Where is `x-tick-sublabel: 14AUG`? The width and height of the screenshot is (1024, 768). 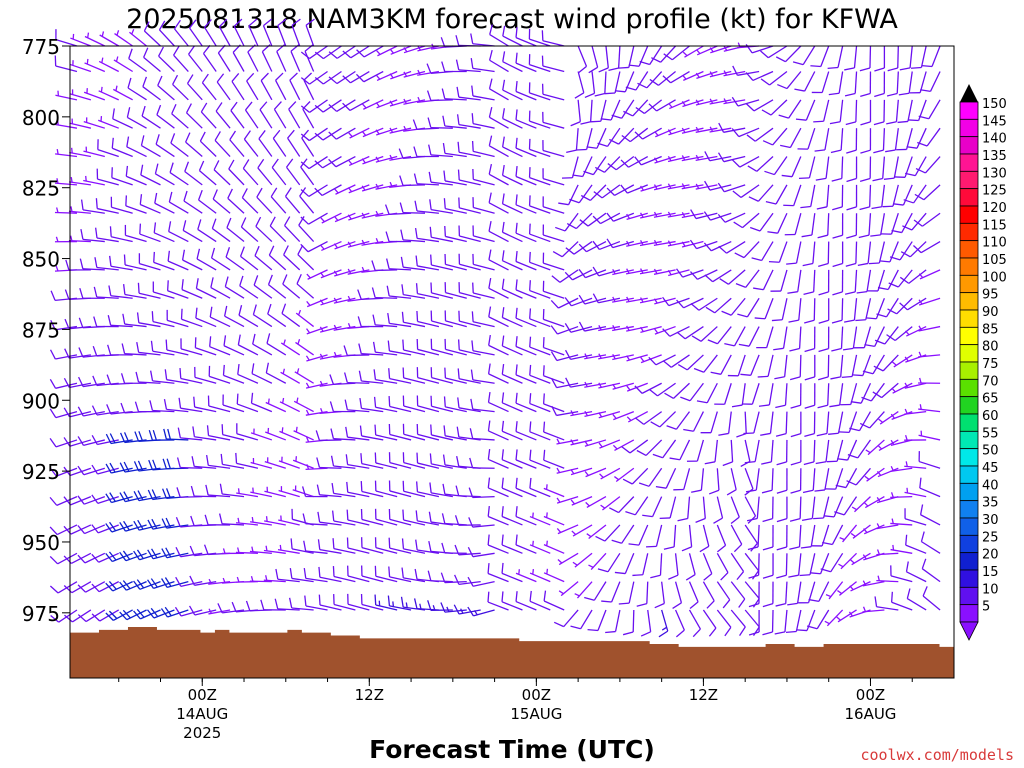
x-tick-sublabel: 14AUG is located at coordinates (202, 714).